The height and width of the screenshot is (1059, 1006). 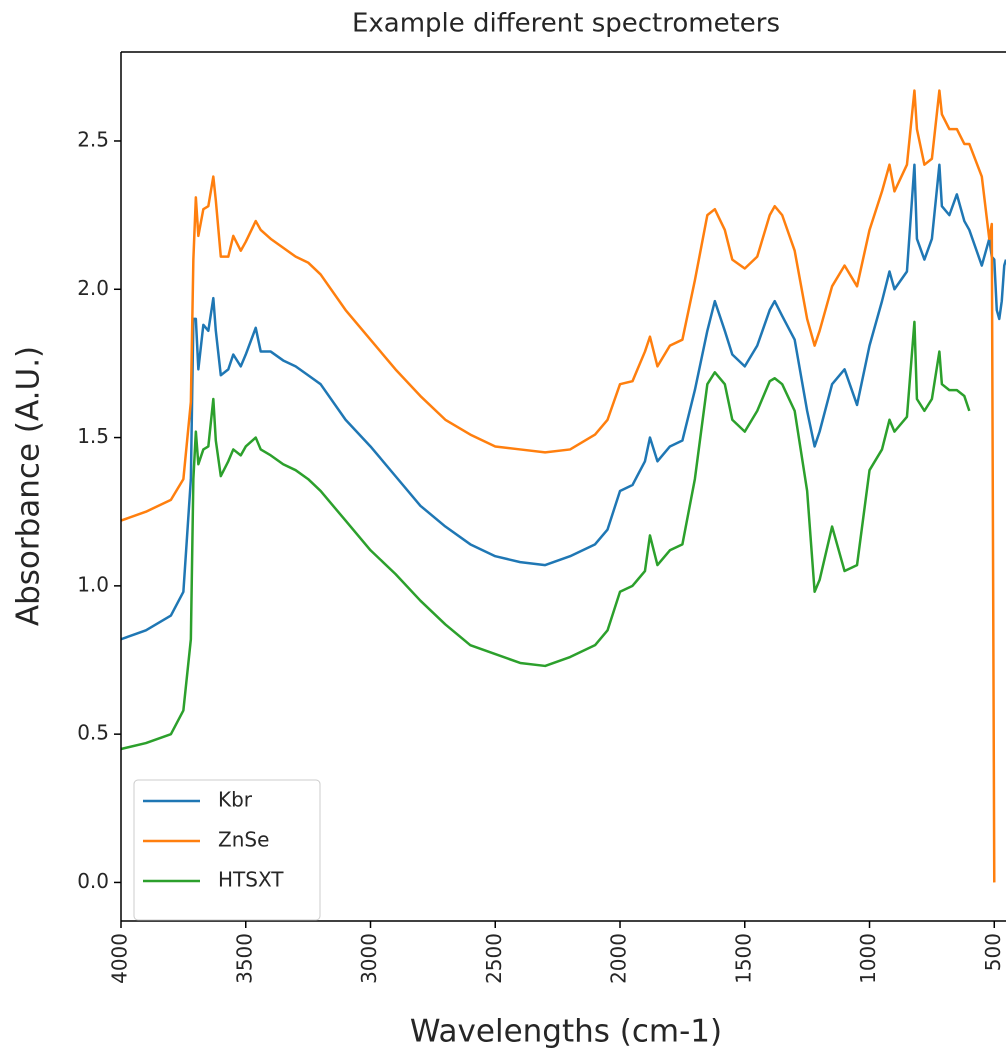 What do you see at coordinates (369, 958) in the screenshot?
I see `x-tick-label: 3000` at bounding box center [369, 958].